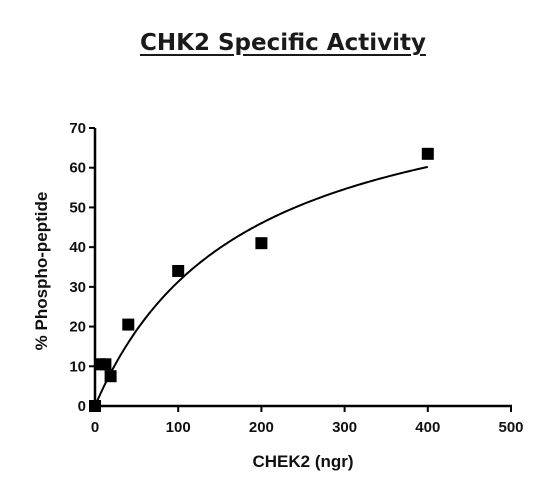 The width and height of the screenshot is (546, 480). I want to click on y-tick-label: 10, so click(77, 366).